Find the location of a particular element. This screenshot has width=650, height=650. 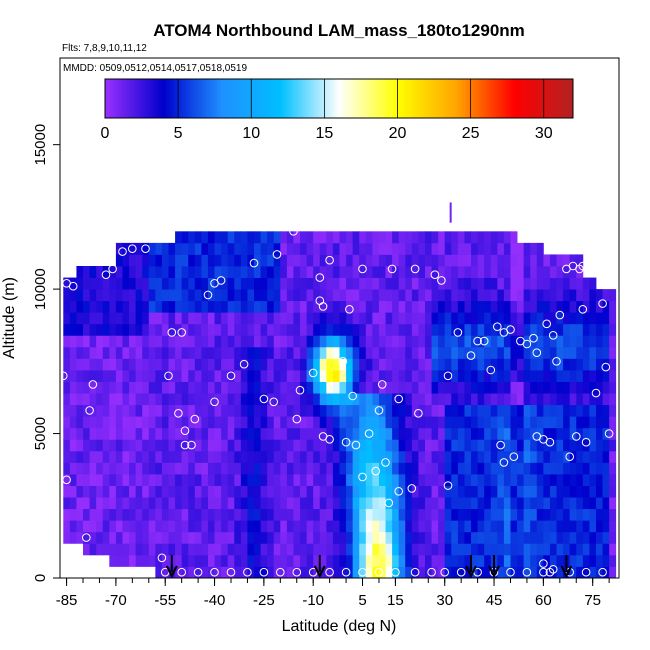

x-tick-label: -55 is located at coordinates (165, 600).